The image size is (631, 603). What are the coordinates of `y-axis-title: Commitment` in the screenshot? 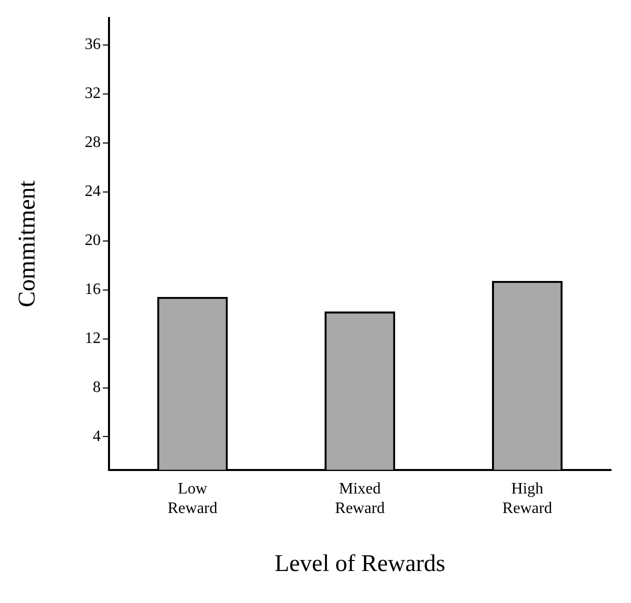 It's located at (27, 244).